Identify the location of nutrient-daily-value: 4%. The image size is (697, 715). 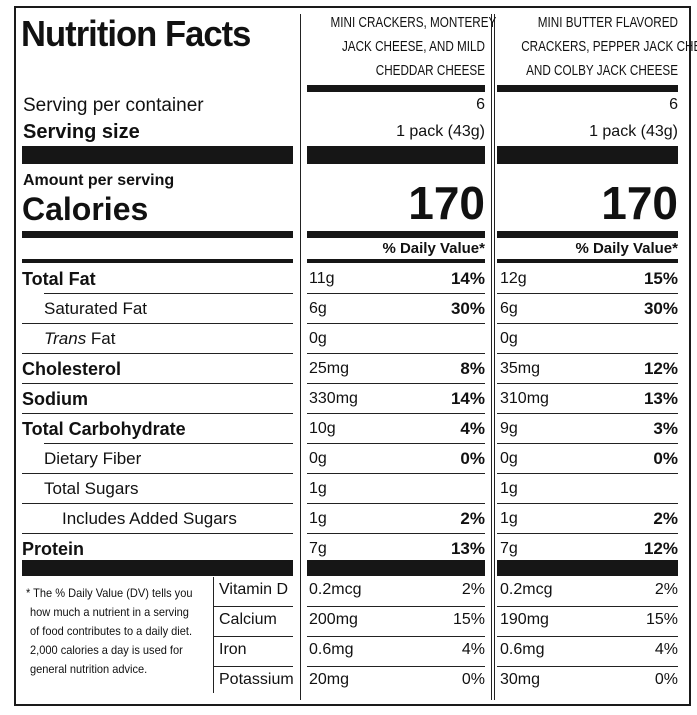
(472, 428).